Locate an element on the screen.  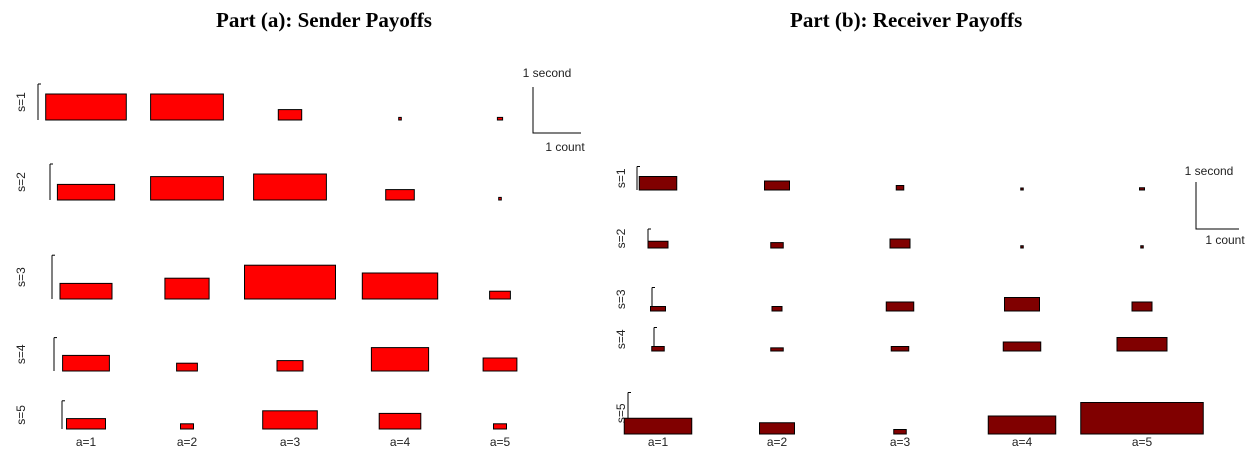
receiver-bar-s4-a4 is located at coordinates (1022, 346).